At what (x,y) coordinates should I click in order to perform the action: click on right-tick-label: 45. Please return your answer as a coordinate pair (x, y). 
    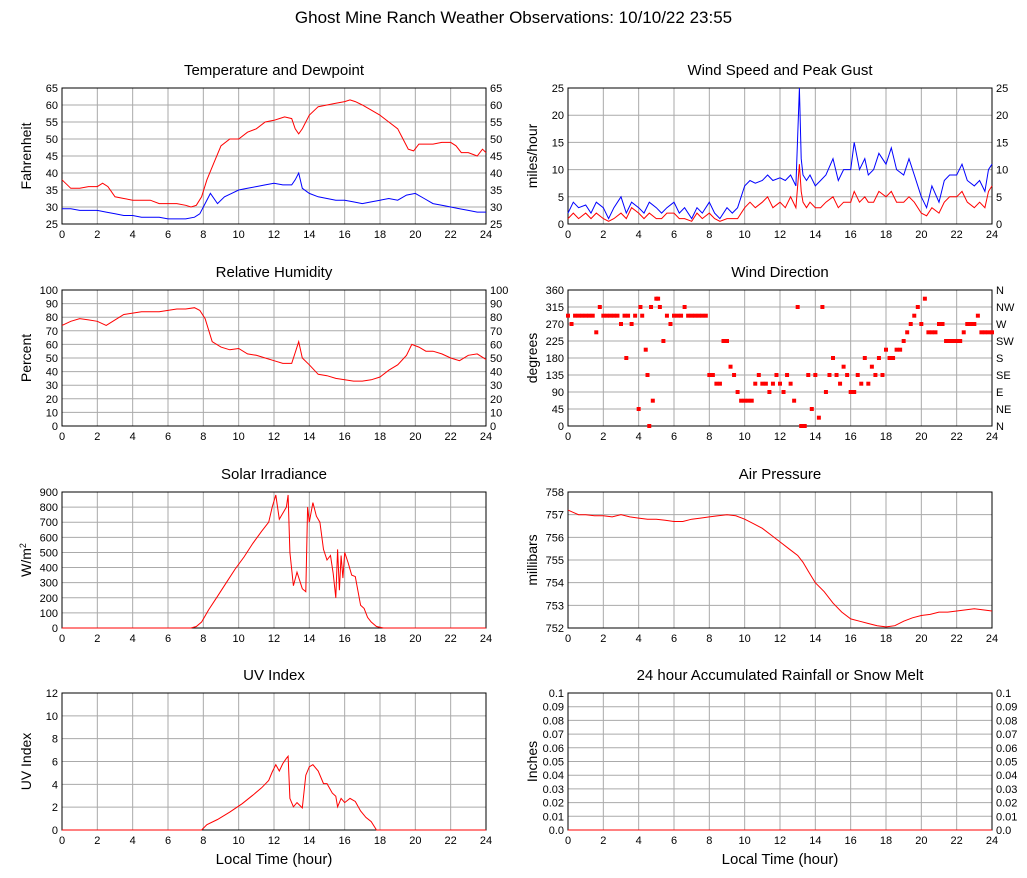
    Looking at the image, I should click on (496, 157).